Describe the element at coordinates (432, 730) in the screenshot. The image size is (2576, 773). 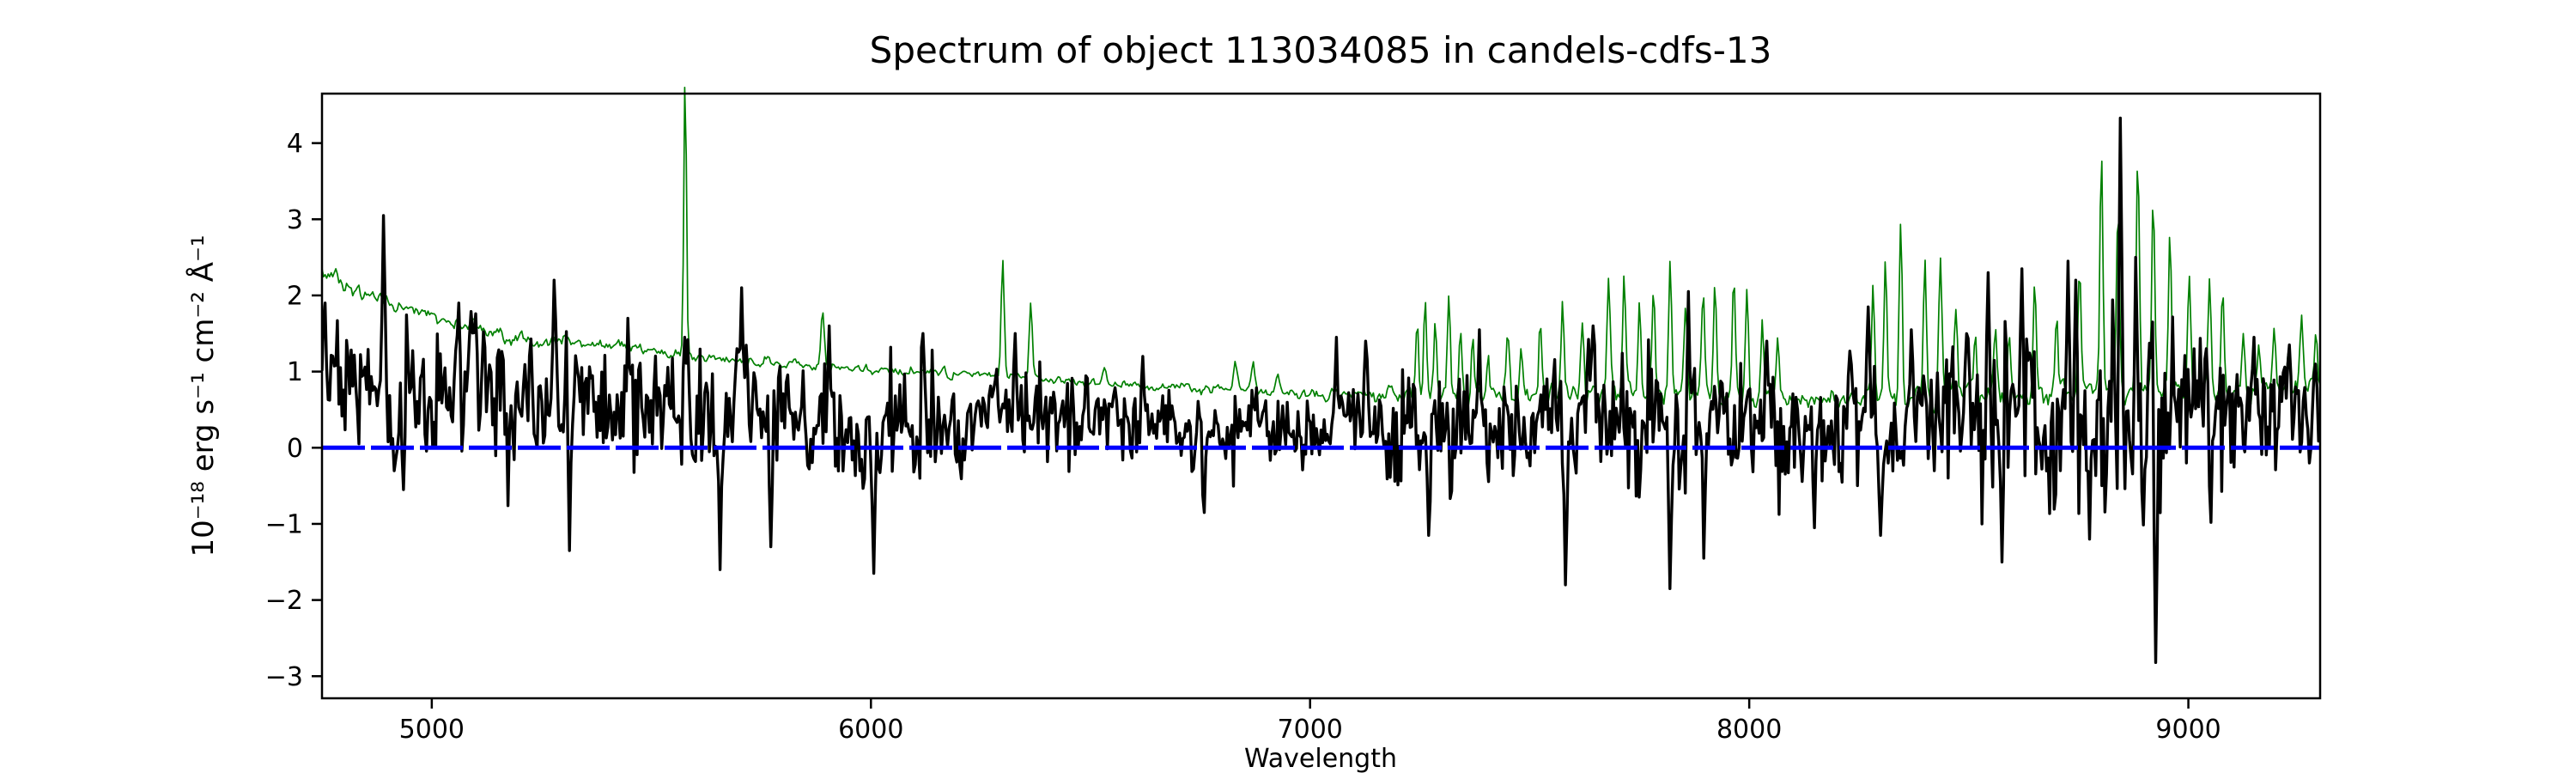
I see `x-tick-label: 5000` at that location.